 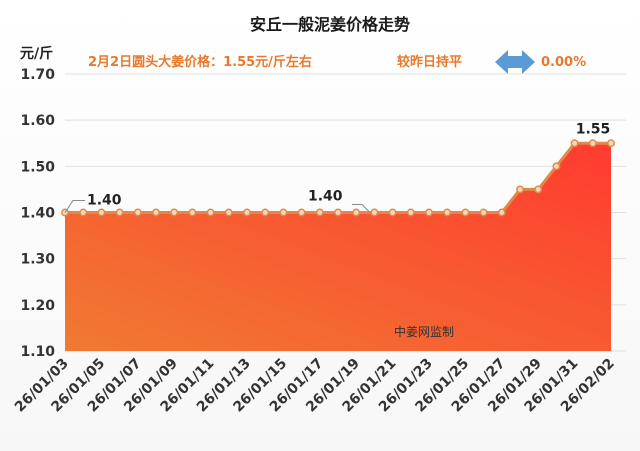 What do you see at coordinates (37, 75) in the screenshot?
I see `y-tick-label: 1.70` at bounding box center [37, 75].